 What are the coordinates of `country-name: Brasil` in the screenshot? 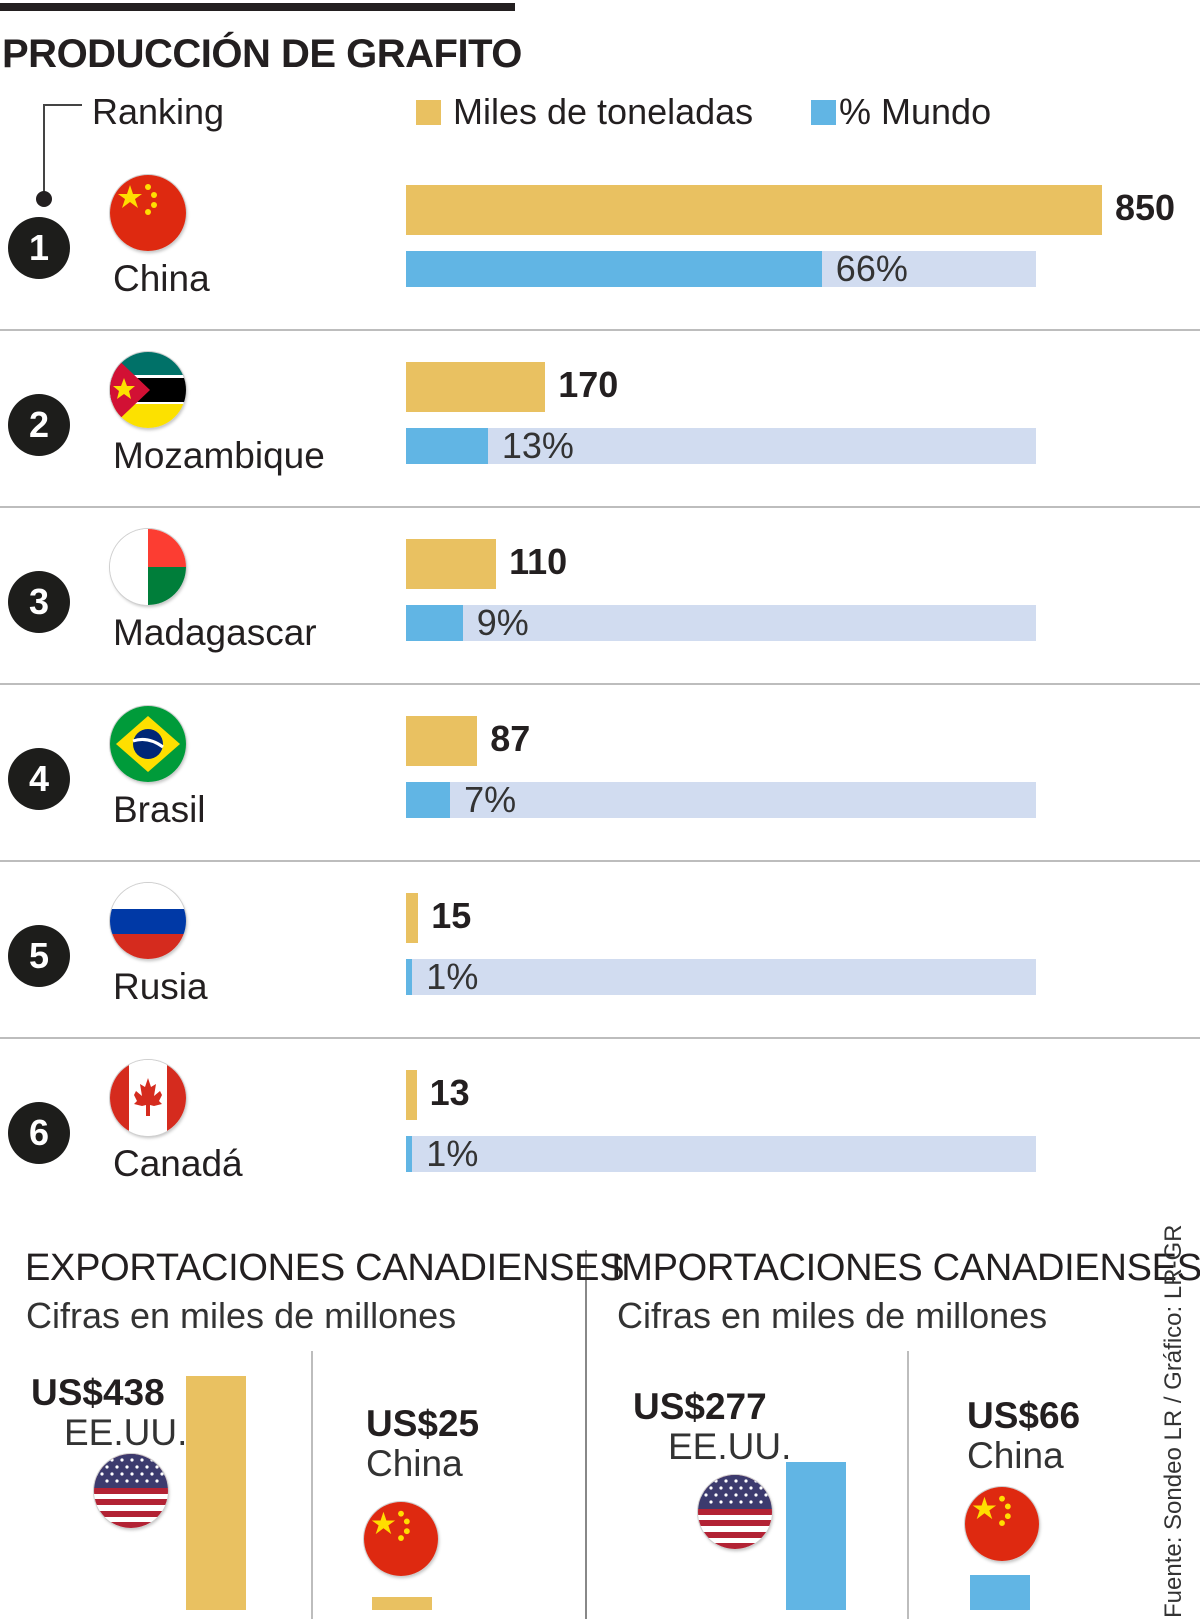 It's located at (159, 809).